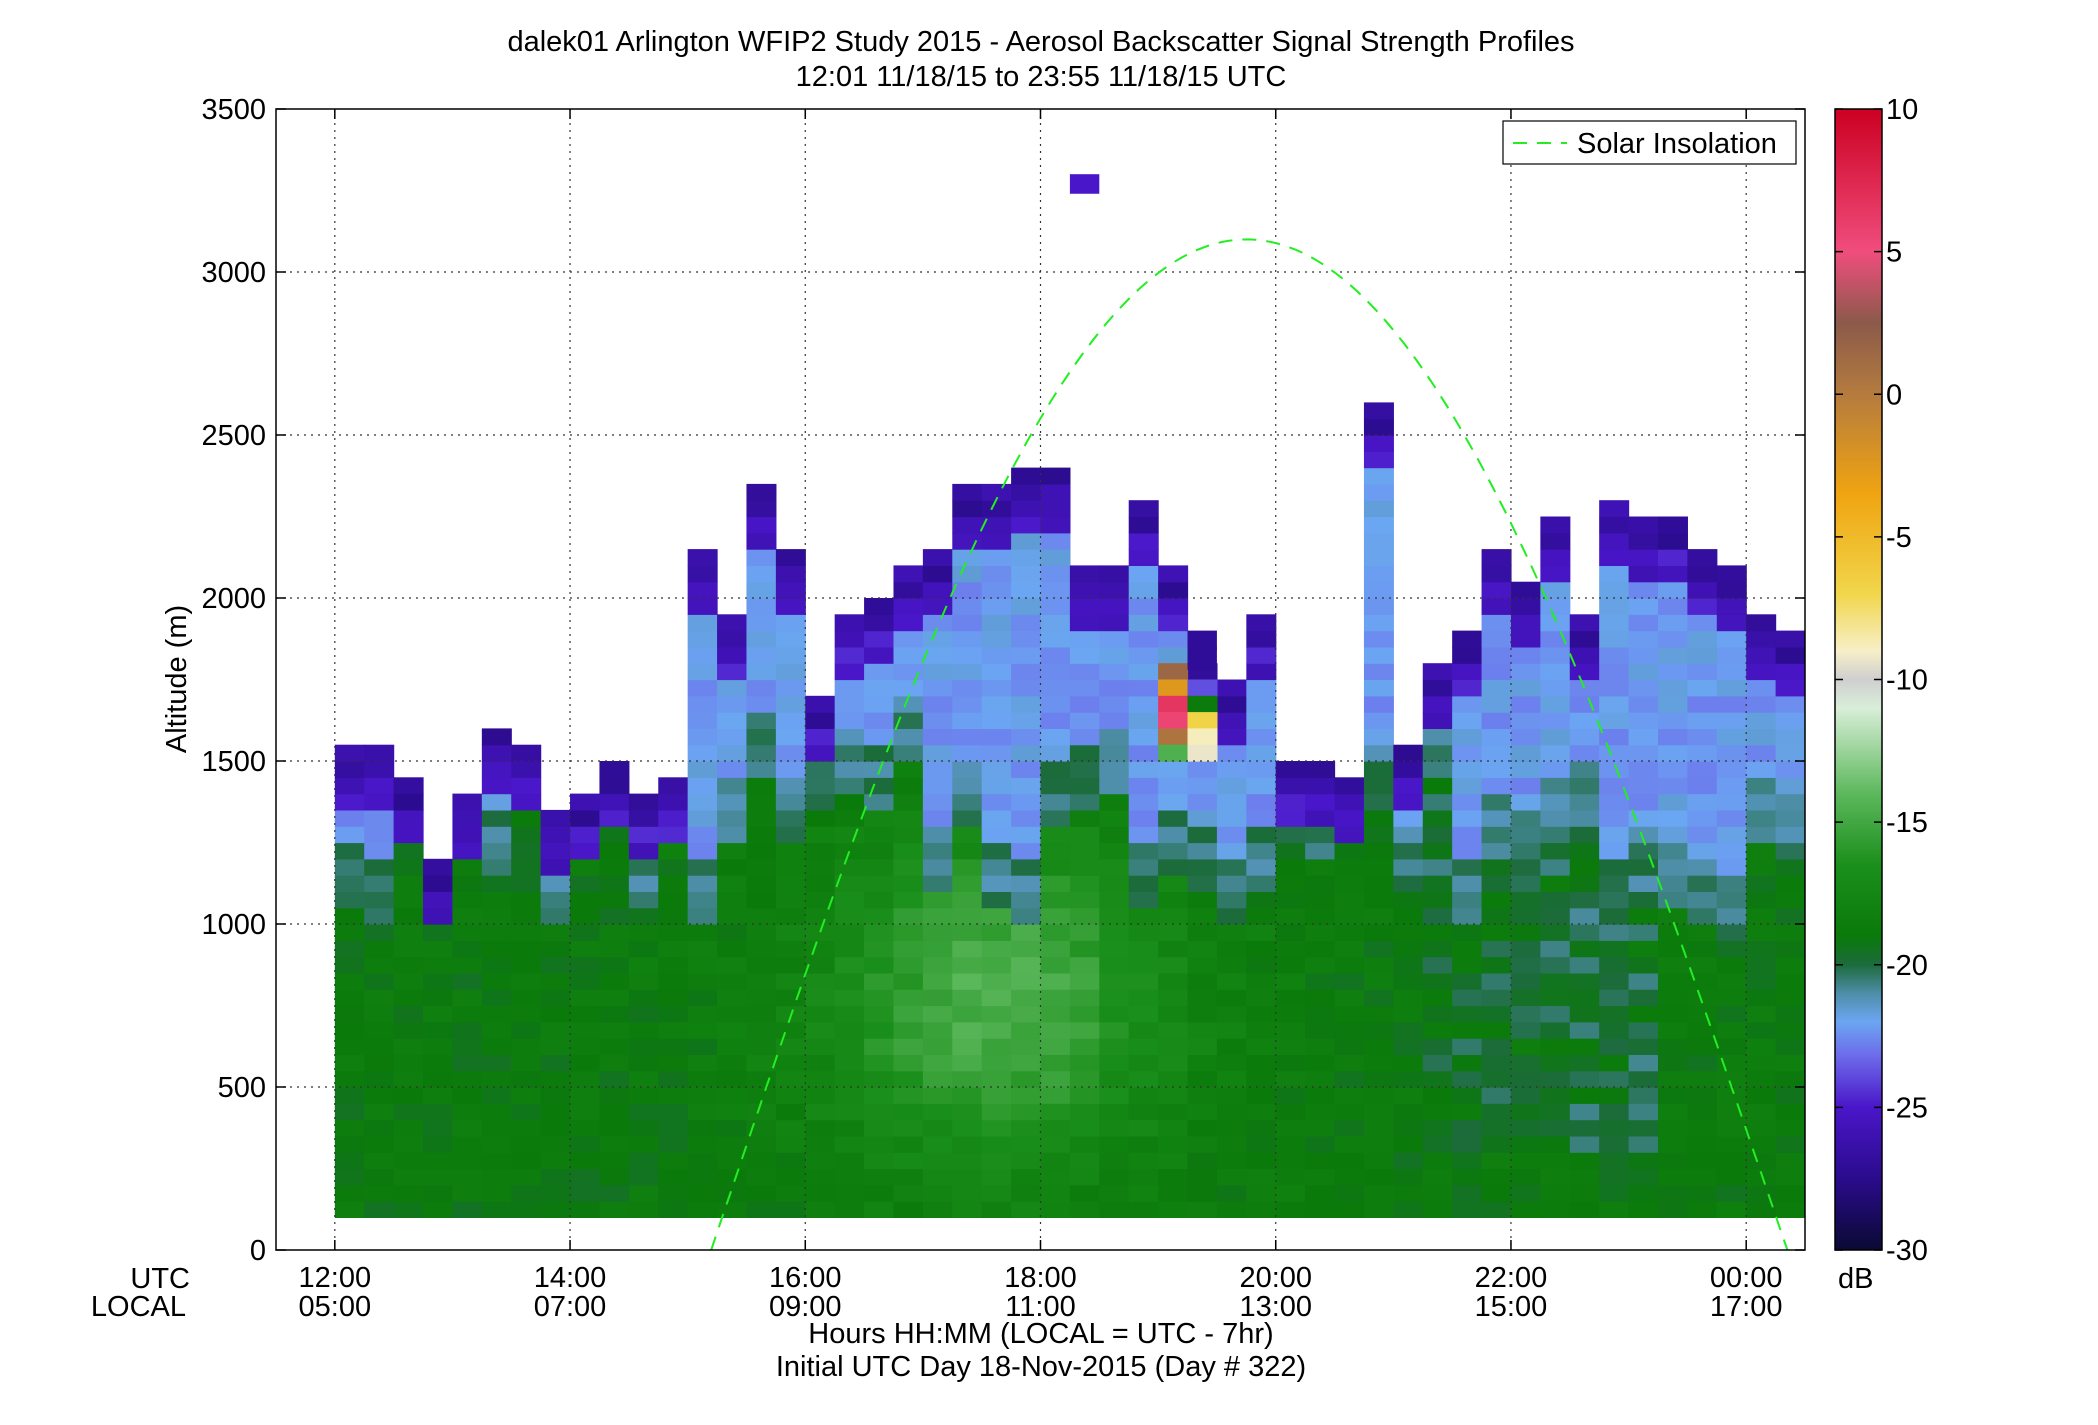  I want to click on x-tick-label-utc: 00:00, so click(1746, 1278).